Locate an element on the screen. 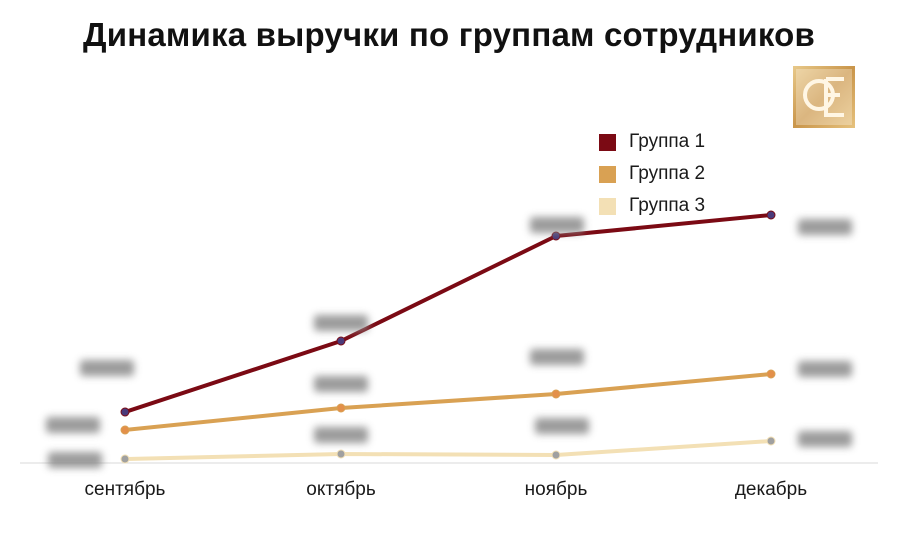 Image resolution: width=898 pixels, height=547 pixels. x-tick-label: сентябрь is located at coordinates (125, 489).